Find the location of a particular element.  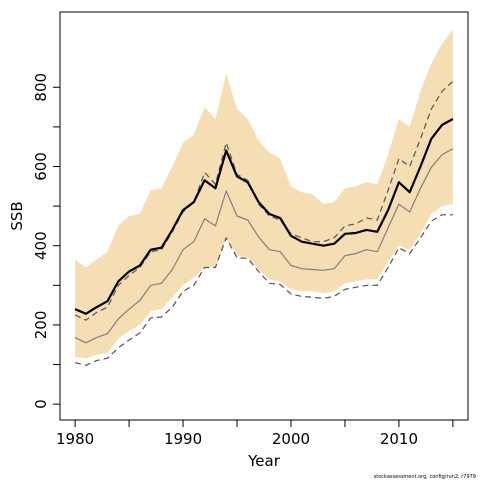

y-tick-label-0: 0 is located at coordinates (41, 404).